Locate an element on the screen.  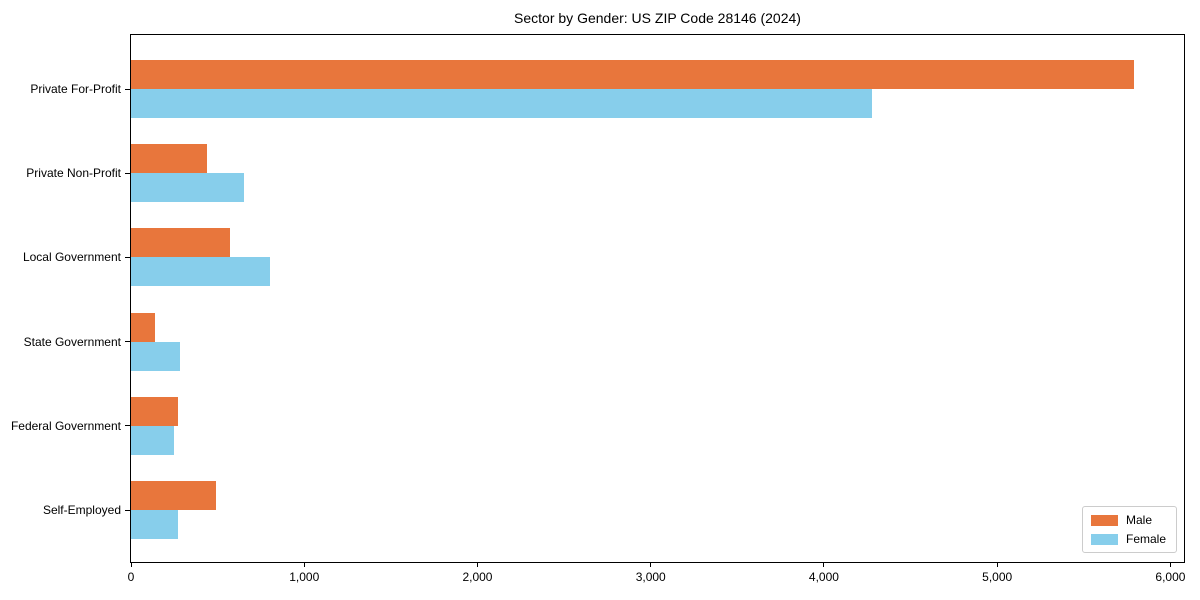
x-tick-label-0: 0 is located at coordinates (131, 577).